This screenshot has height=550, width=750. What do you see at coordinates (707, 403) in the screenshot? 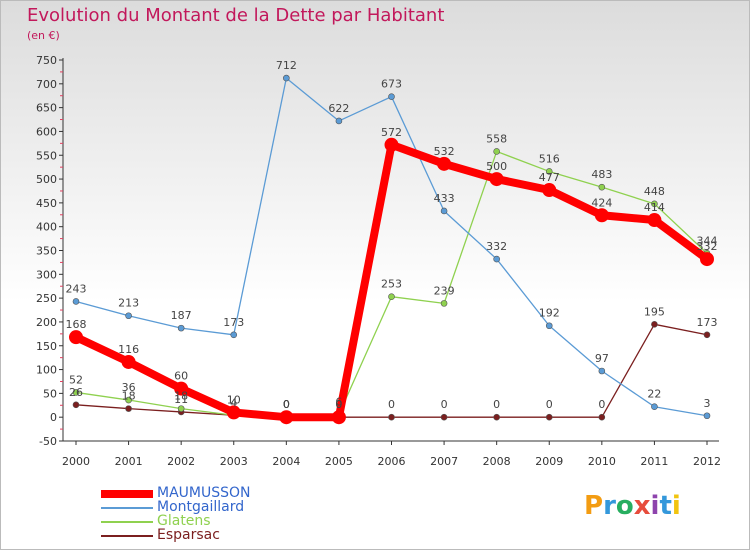
I see `data-label-montgaillard: 3` at bounding box center [707, 403].